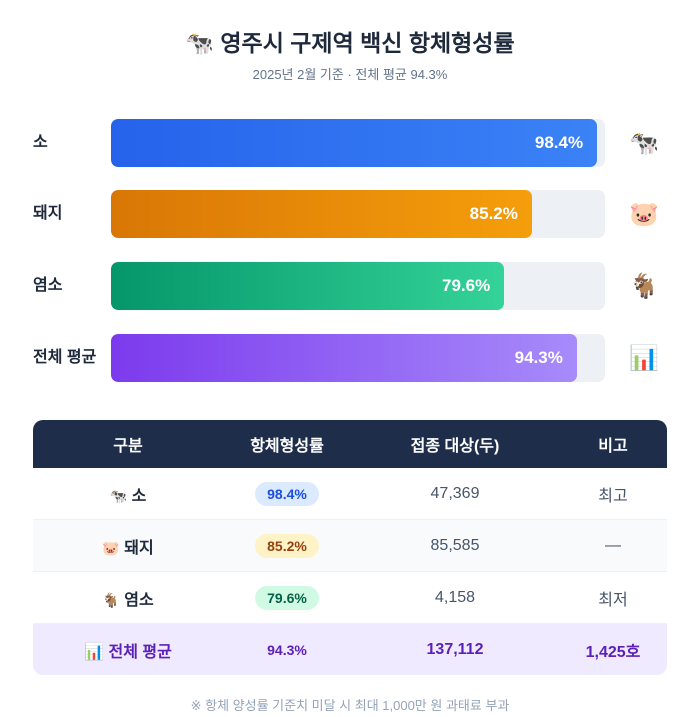 This screenshot has height=717, width=700. I want to click on bar: 94.3%, so click(344, 358).